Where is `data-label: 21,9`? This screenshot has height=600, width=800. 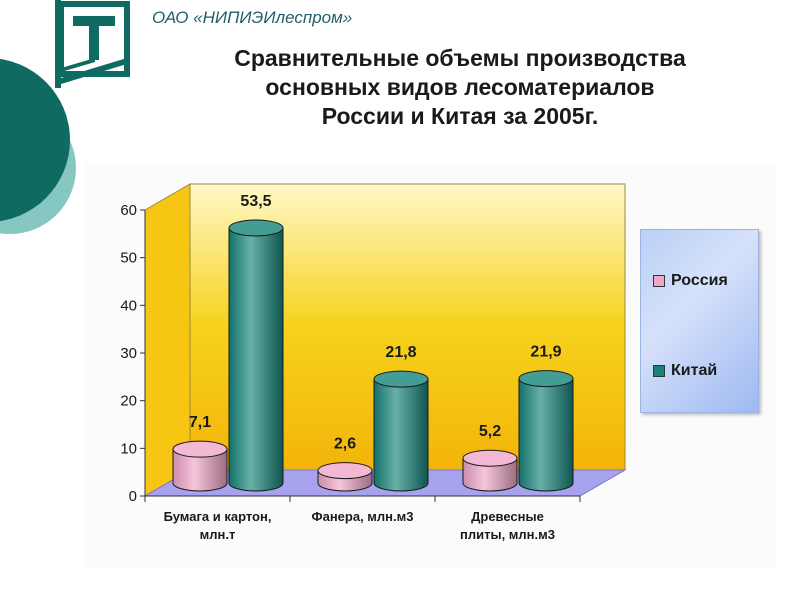 data-label: 21,9 is located at coordinates (545, 352).